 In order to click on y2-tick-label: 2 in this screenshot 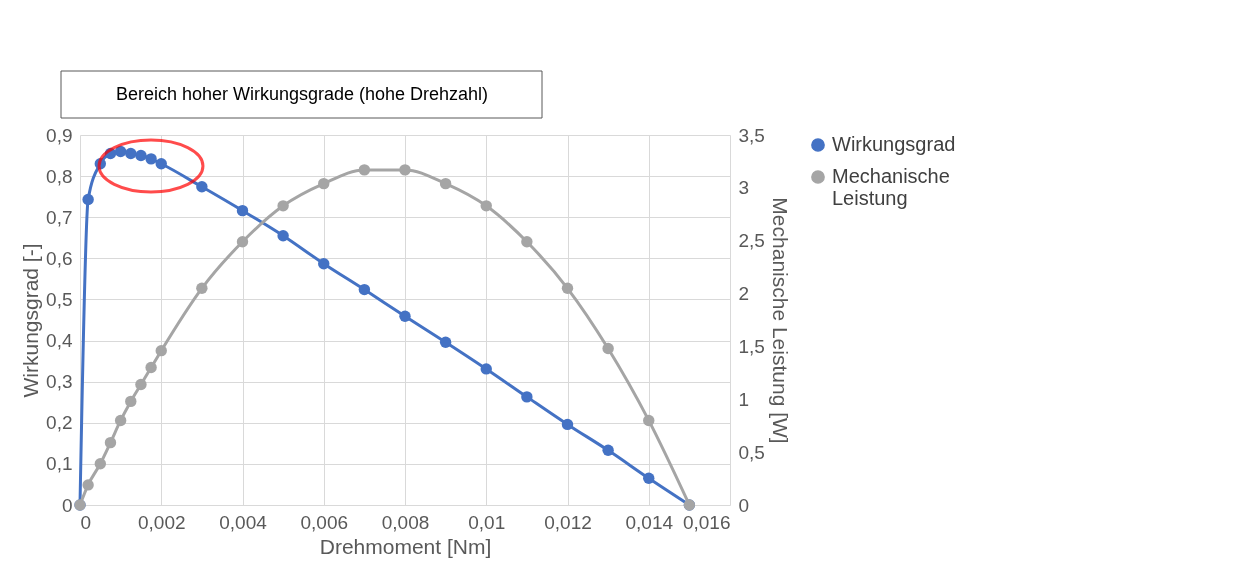, I will do `click(744, 294)`.